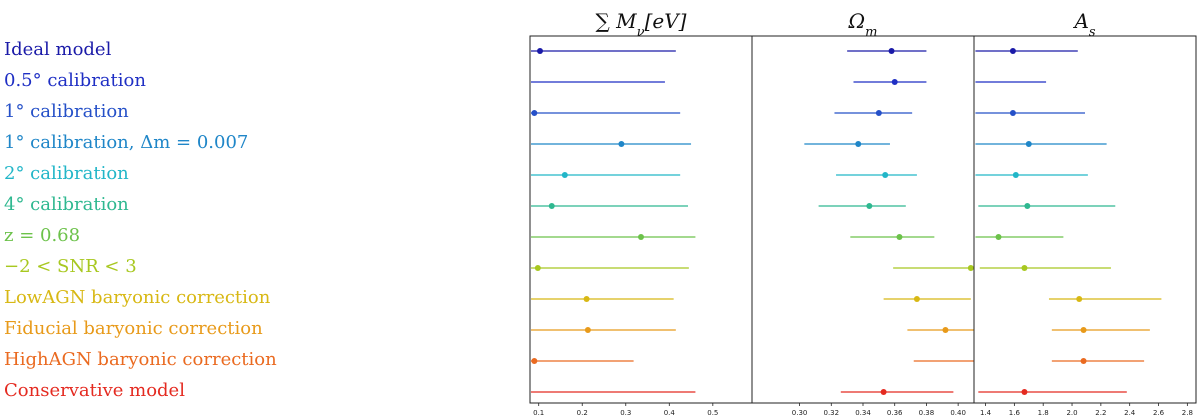  I want to click on x-tick-label: 0.32, so click(831, 413).